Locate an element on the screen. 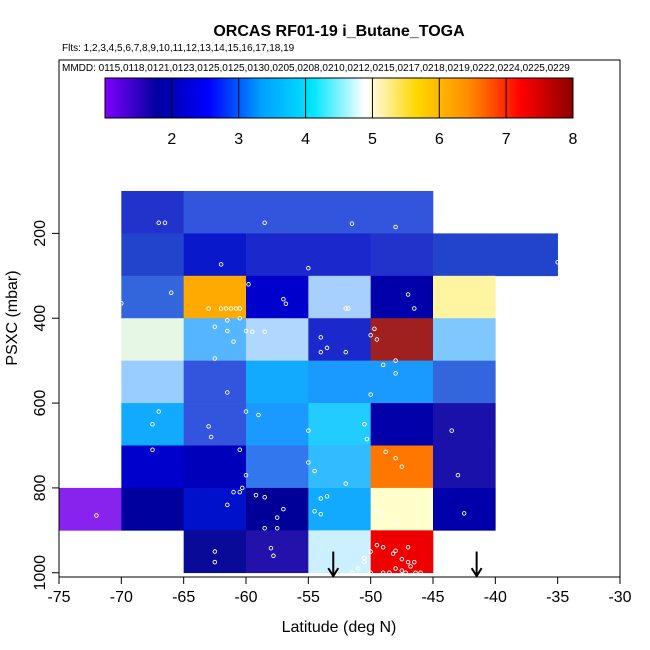 The height and width of the screenshot is (650, 650). colorbar-tick-label: 6 is located at coordinates (439, 139).